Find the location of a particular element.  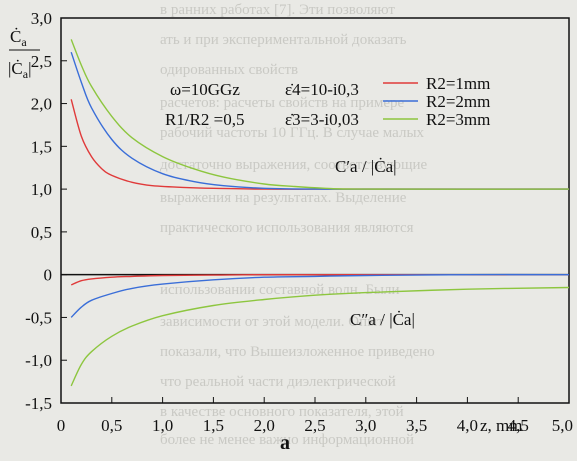

imag-part-label: C″a / |Ċa| is located at coordinates (382, 319).